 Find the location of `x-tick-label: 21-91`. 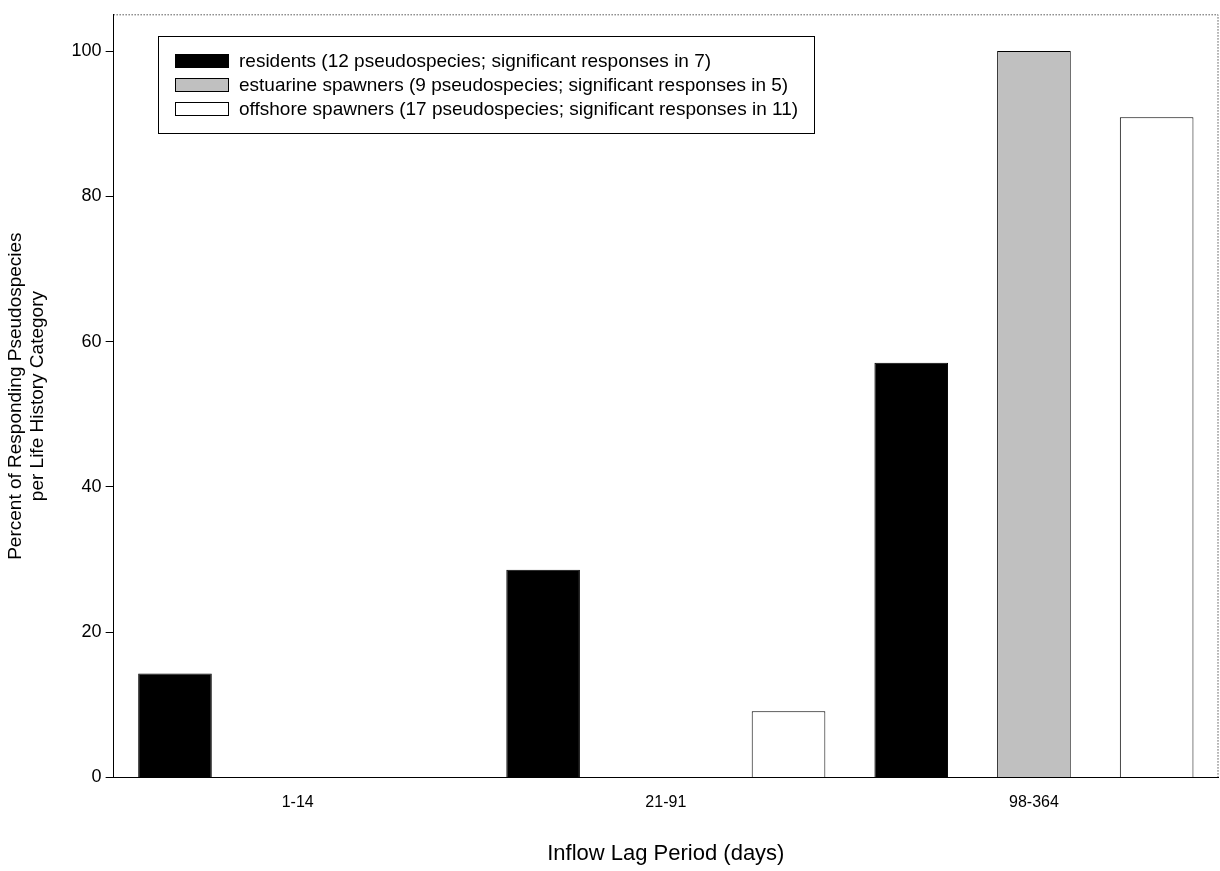

x-tick-label: 21-91 is located at coordinates (666, 802).